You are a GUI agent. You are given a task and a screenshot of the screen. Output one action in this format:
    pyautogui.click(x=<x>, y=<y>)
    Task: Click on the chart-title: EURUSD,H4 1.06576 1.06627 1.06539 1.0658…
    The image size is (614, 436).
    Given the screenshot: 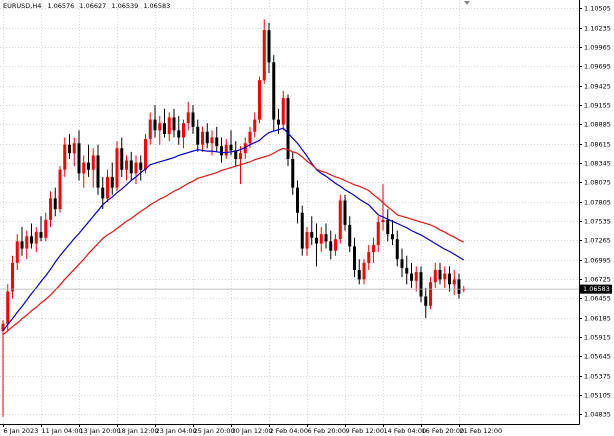 What is the action you would take?
    pyautogui.click(x=86, y=6)
    